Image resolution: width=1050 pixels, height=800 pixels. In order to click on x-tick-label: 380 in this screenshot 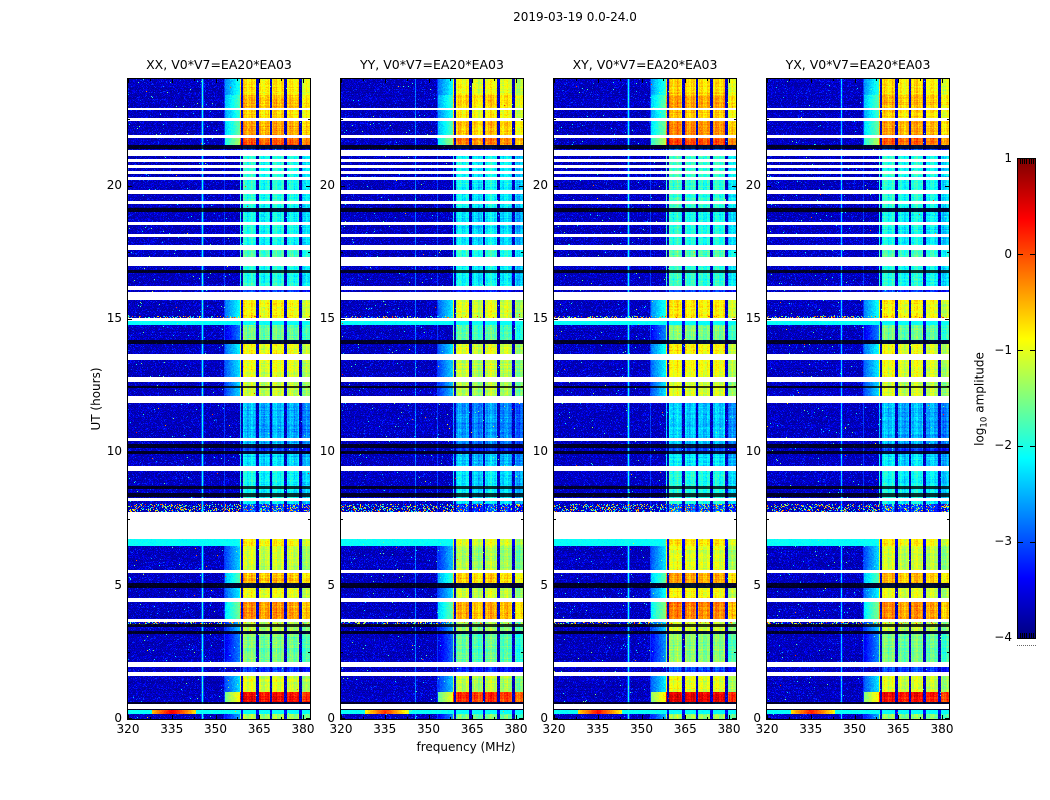, I will do `click(729, 729)`.